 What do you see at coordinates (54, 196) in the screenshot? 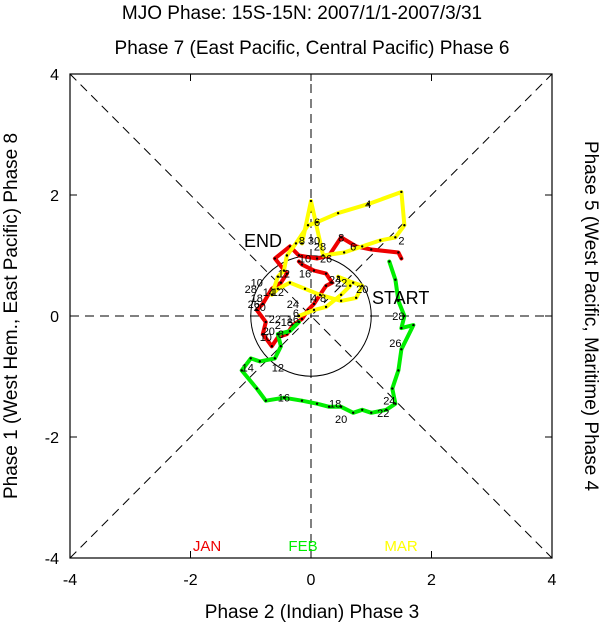
I see `y-tick-label: 2` at bounding box center [54, 196].